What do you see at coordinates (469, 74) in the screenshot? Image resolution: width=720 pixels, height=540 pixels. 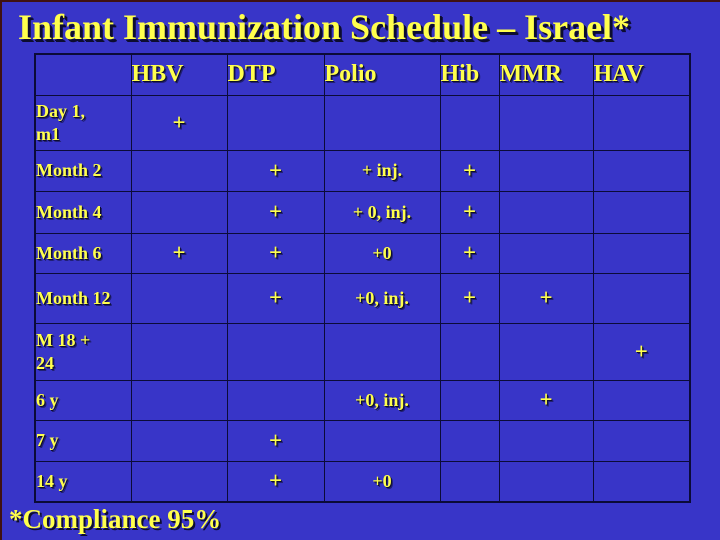 I see `column-header-hib: Hib` at bounding box center [469, 74].